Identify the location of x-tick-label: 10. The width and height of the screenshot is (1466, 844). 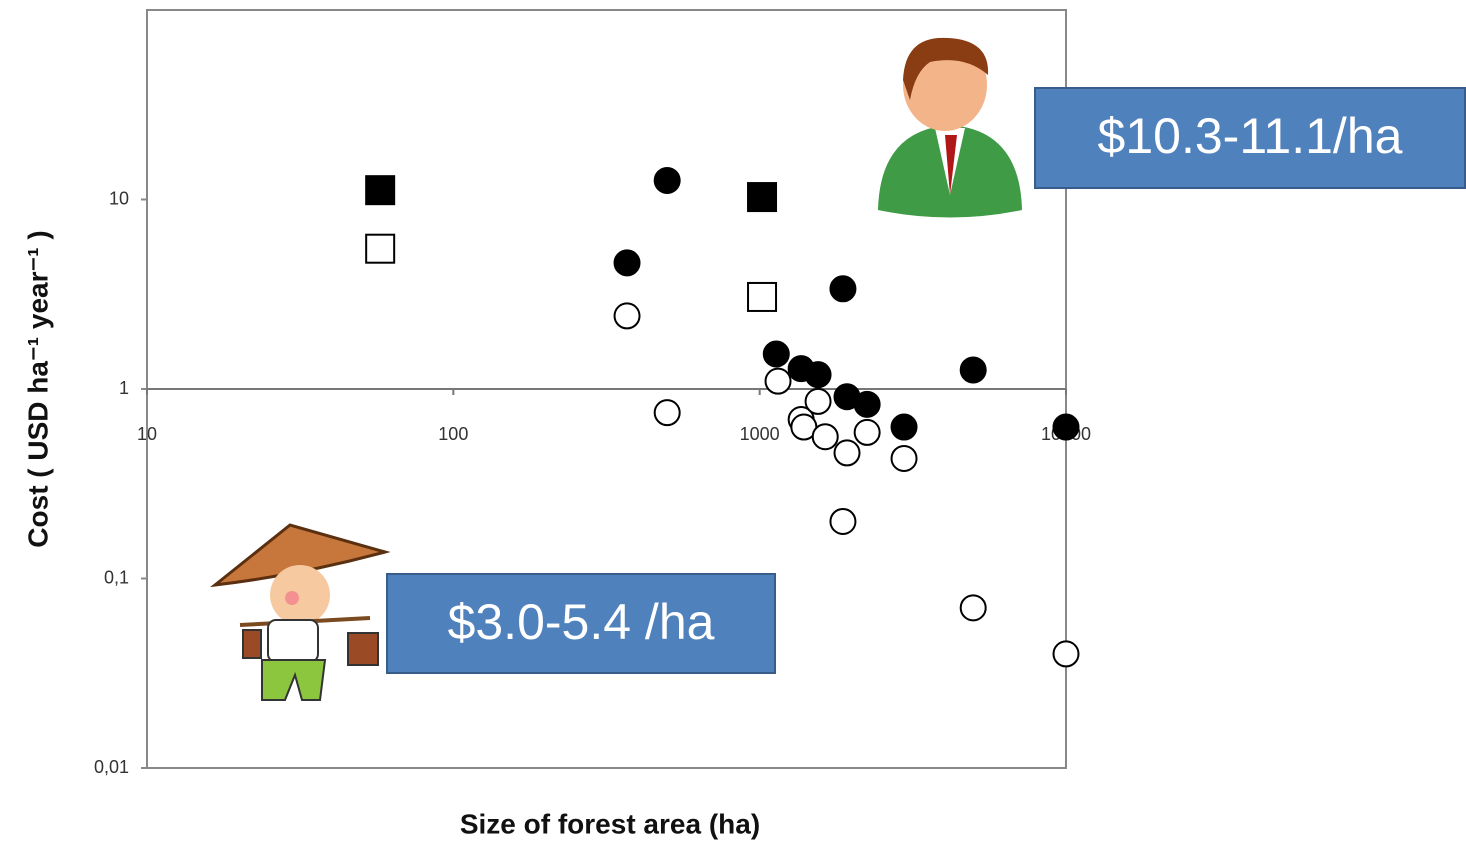
(147, 434).